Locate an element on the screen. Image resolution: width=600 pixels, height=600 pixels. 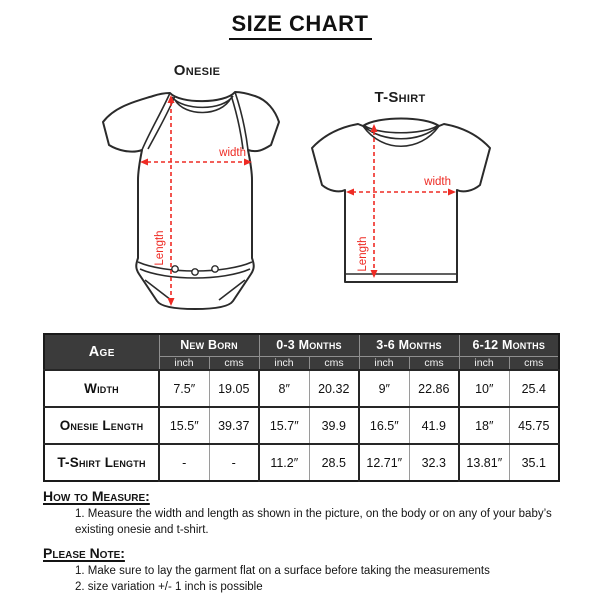
group-header-newborn: New Born is located at coordinates (209, 345).